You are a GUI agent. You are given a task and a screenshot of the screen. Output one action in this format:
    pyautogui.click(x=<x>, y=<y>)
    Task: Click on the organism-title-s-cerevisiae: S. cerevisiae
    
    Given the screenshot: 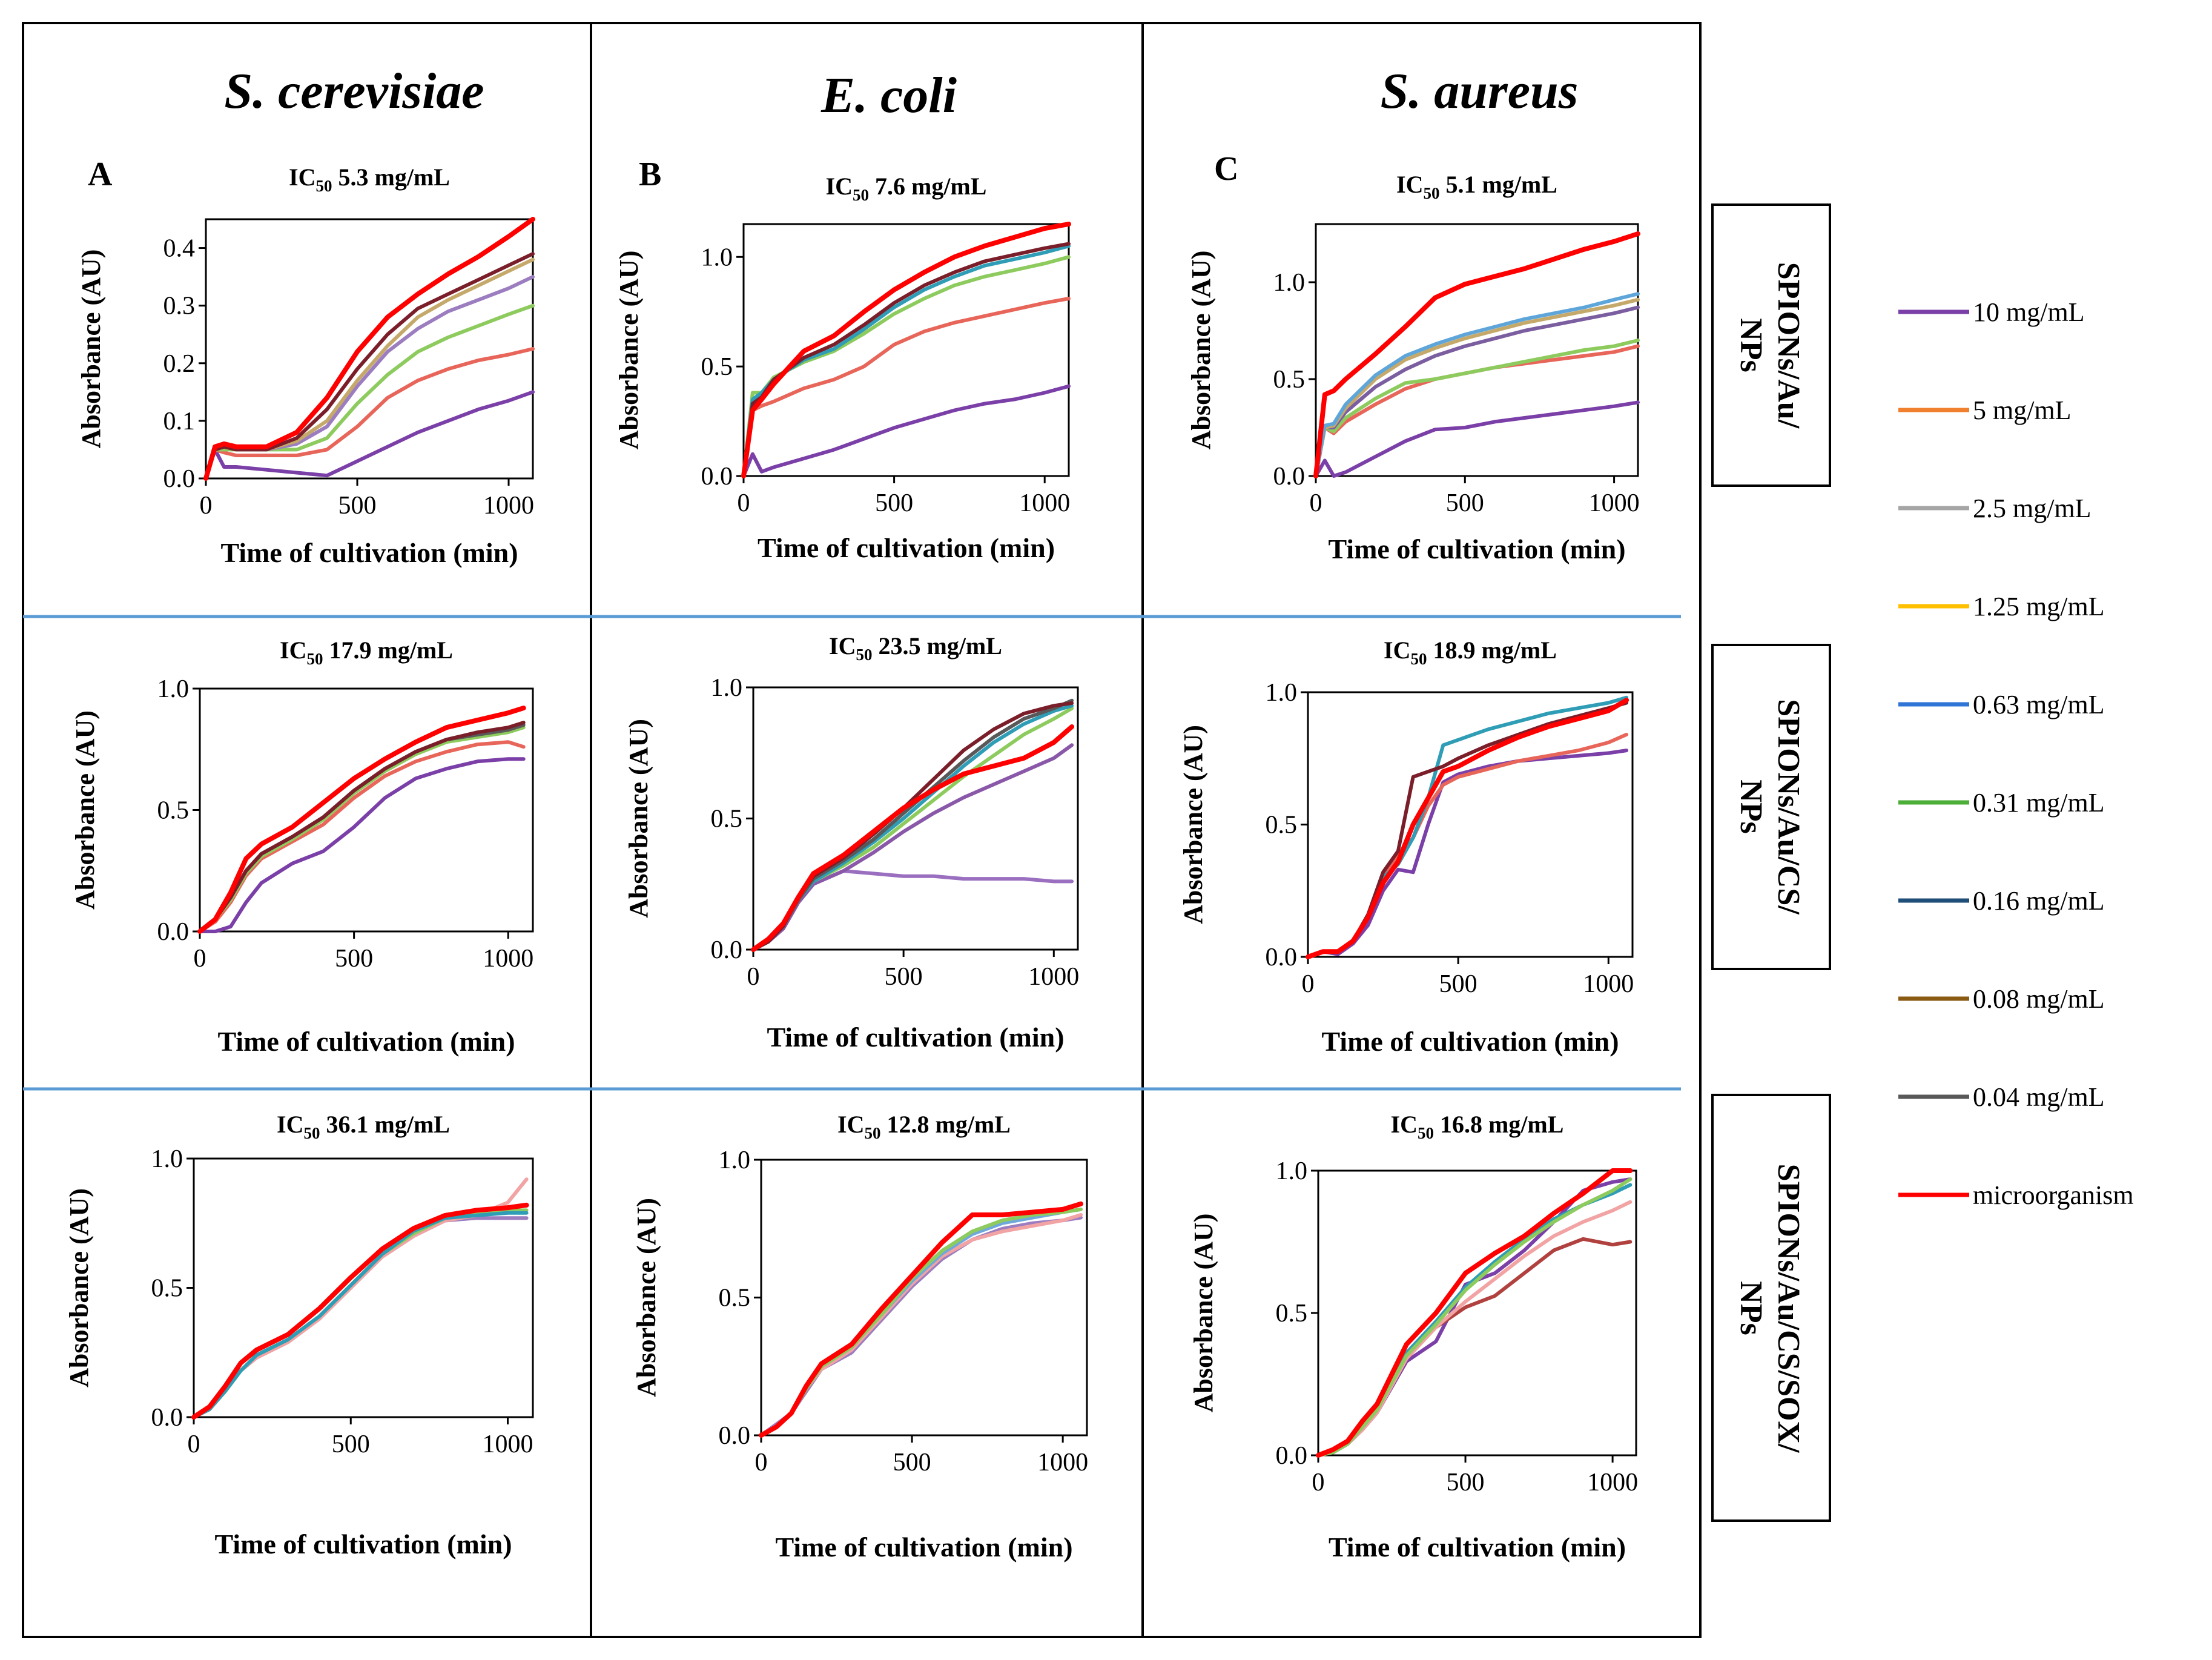 What is the action you would take?
    pyautogui.click(x=354, y=91)
    